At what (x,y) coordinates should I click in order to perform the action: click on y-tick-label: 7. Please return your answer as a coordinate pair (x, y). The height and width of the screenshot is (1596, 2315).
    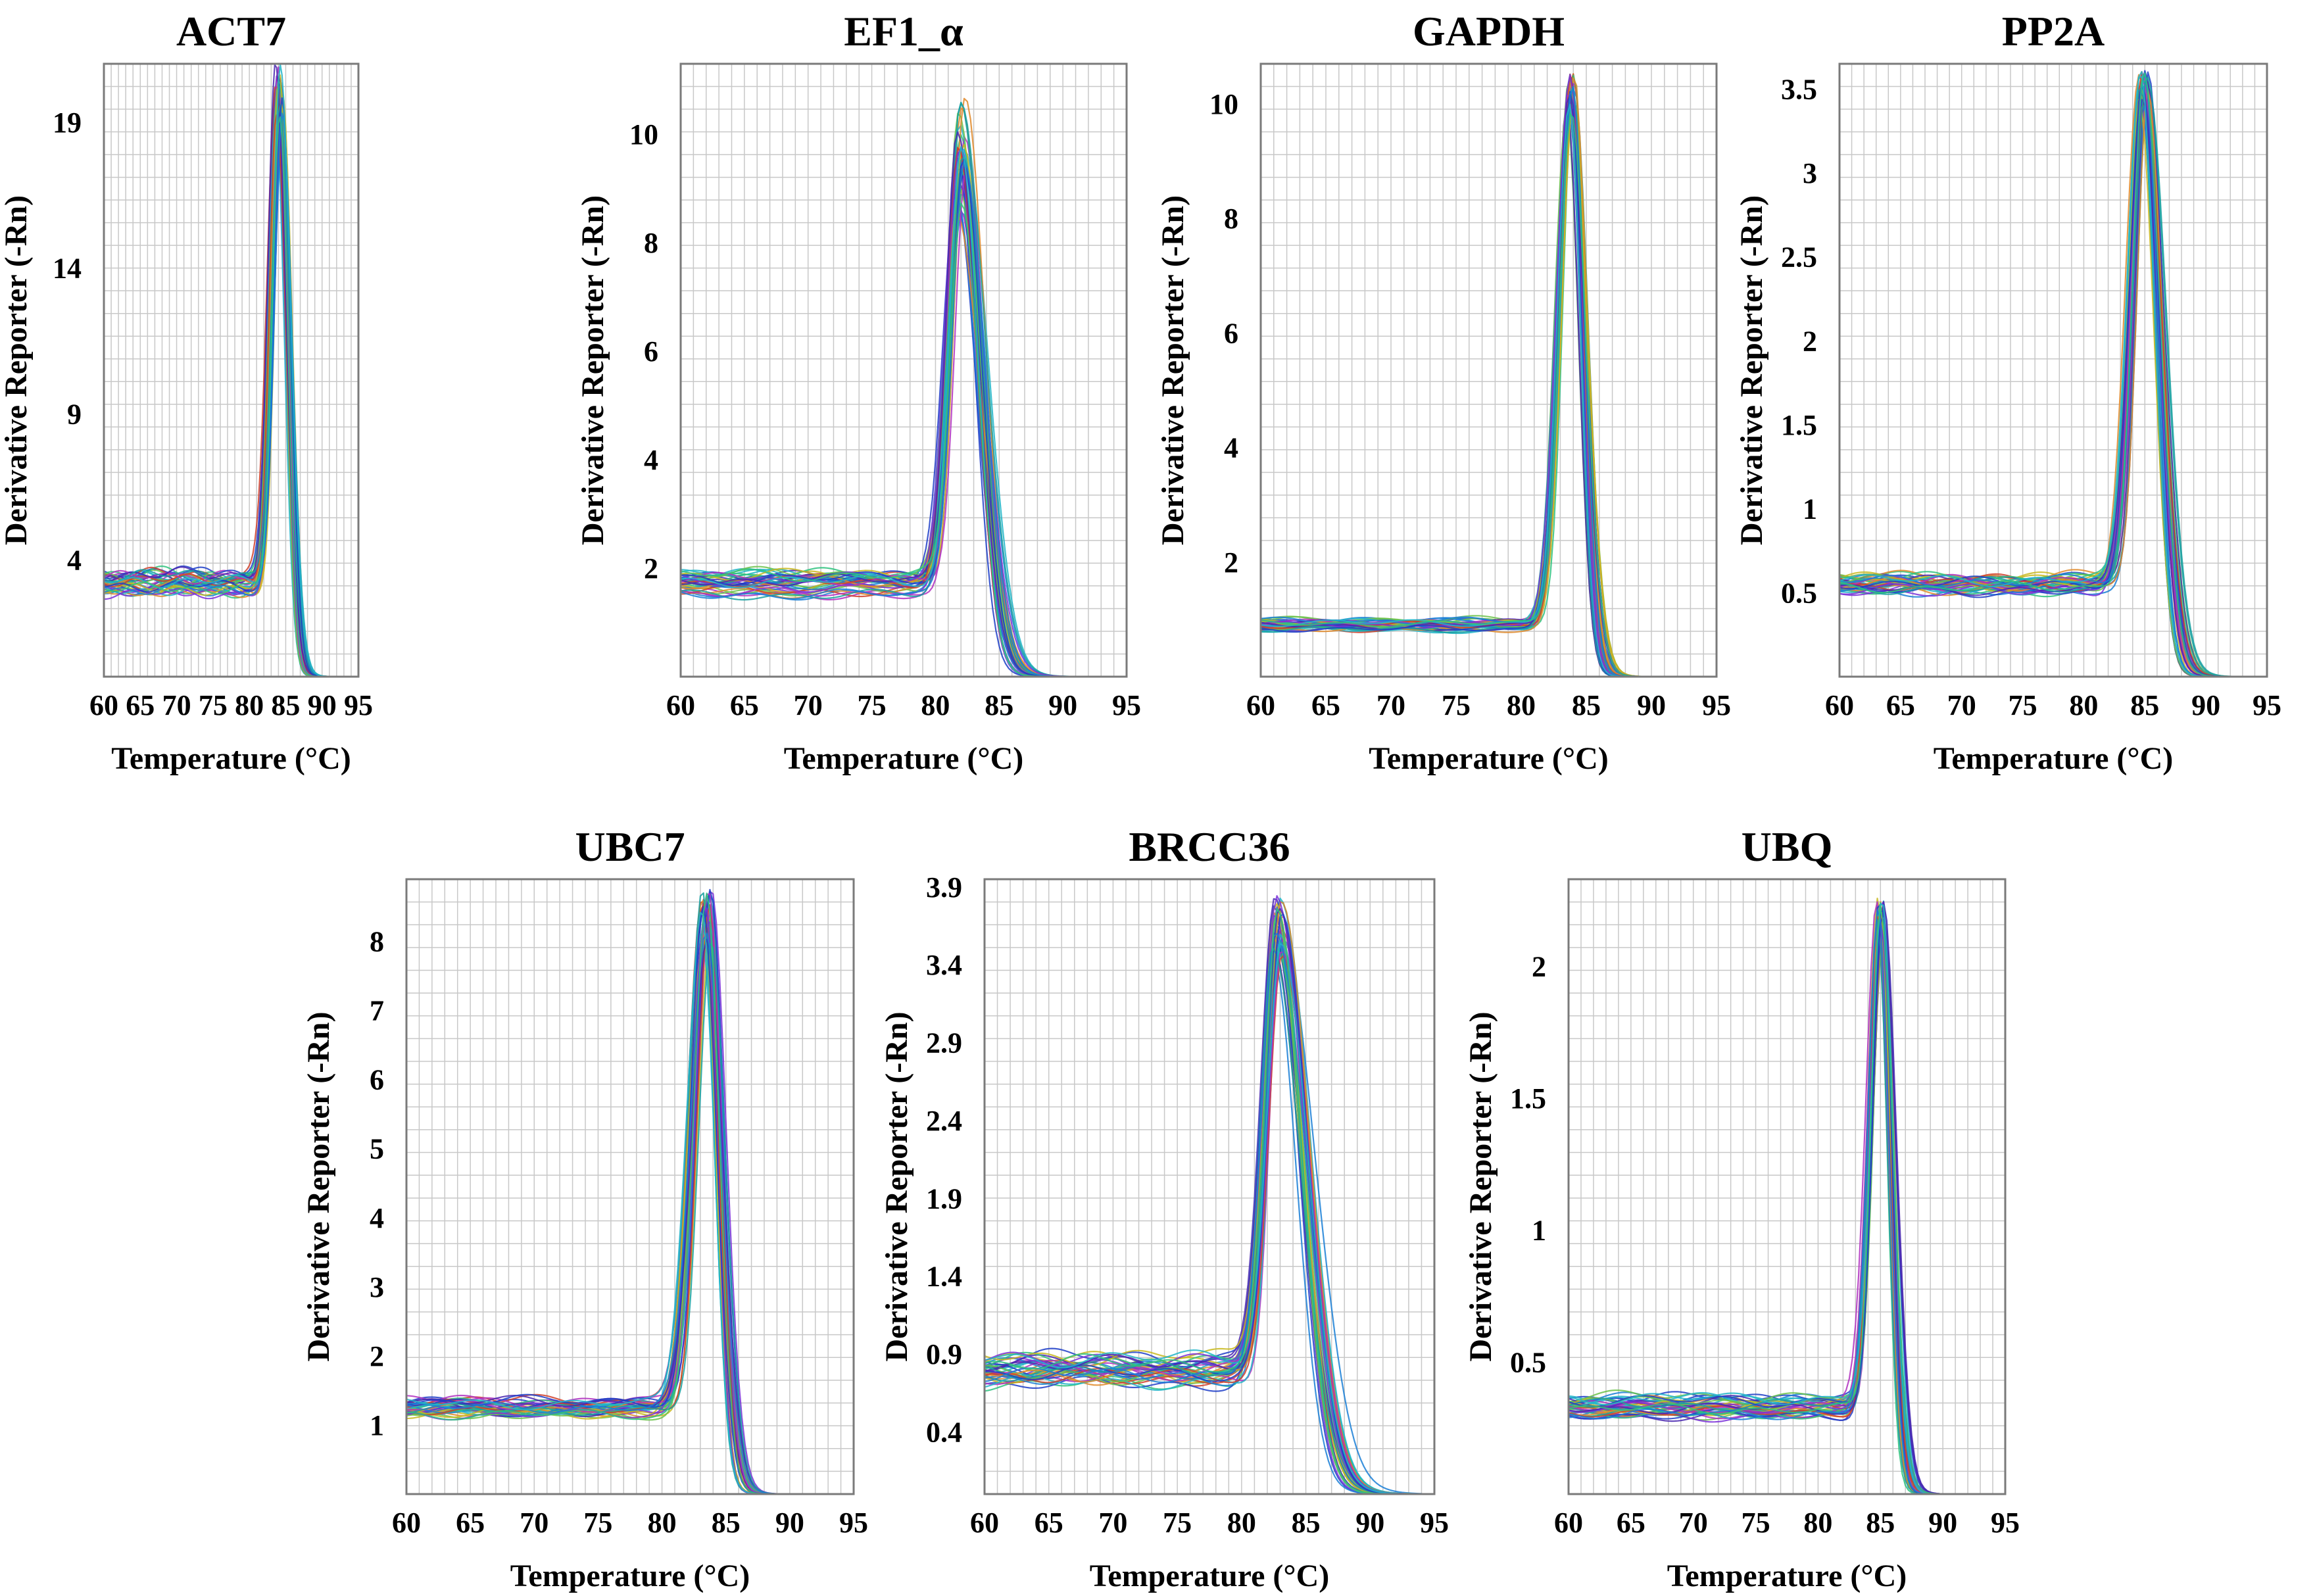
    Looking at the image, I should click on (377, 1011).